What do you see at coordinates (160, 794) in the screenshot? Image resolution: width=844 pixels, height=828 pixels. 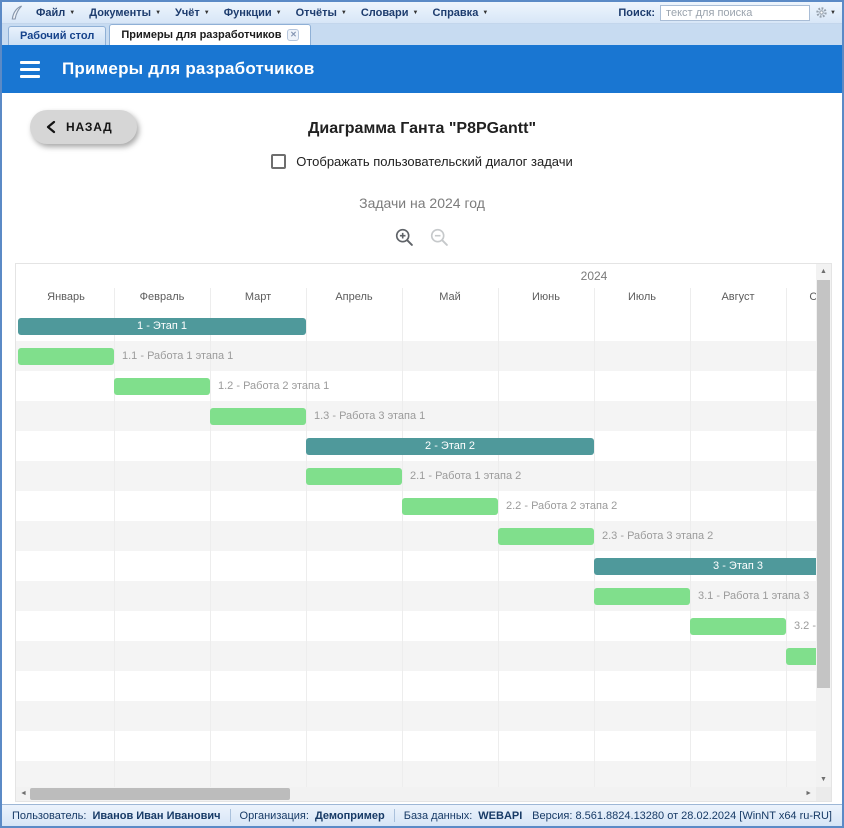 I see `horizontal-scrollbar-thumb` at bounding box center [160, 794].